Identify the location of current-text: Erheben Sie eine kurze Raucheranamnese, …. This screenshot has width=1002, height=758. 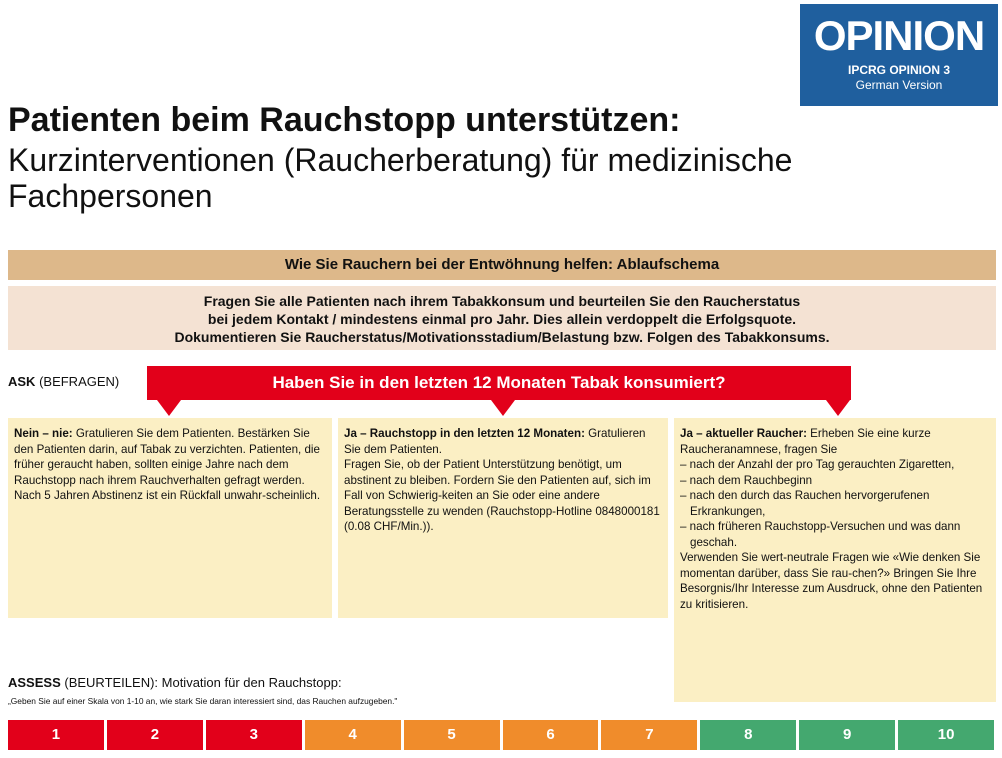
(805, 441).